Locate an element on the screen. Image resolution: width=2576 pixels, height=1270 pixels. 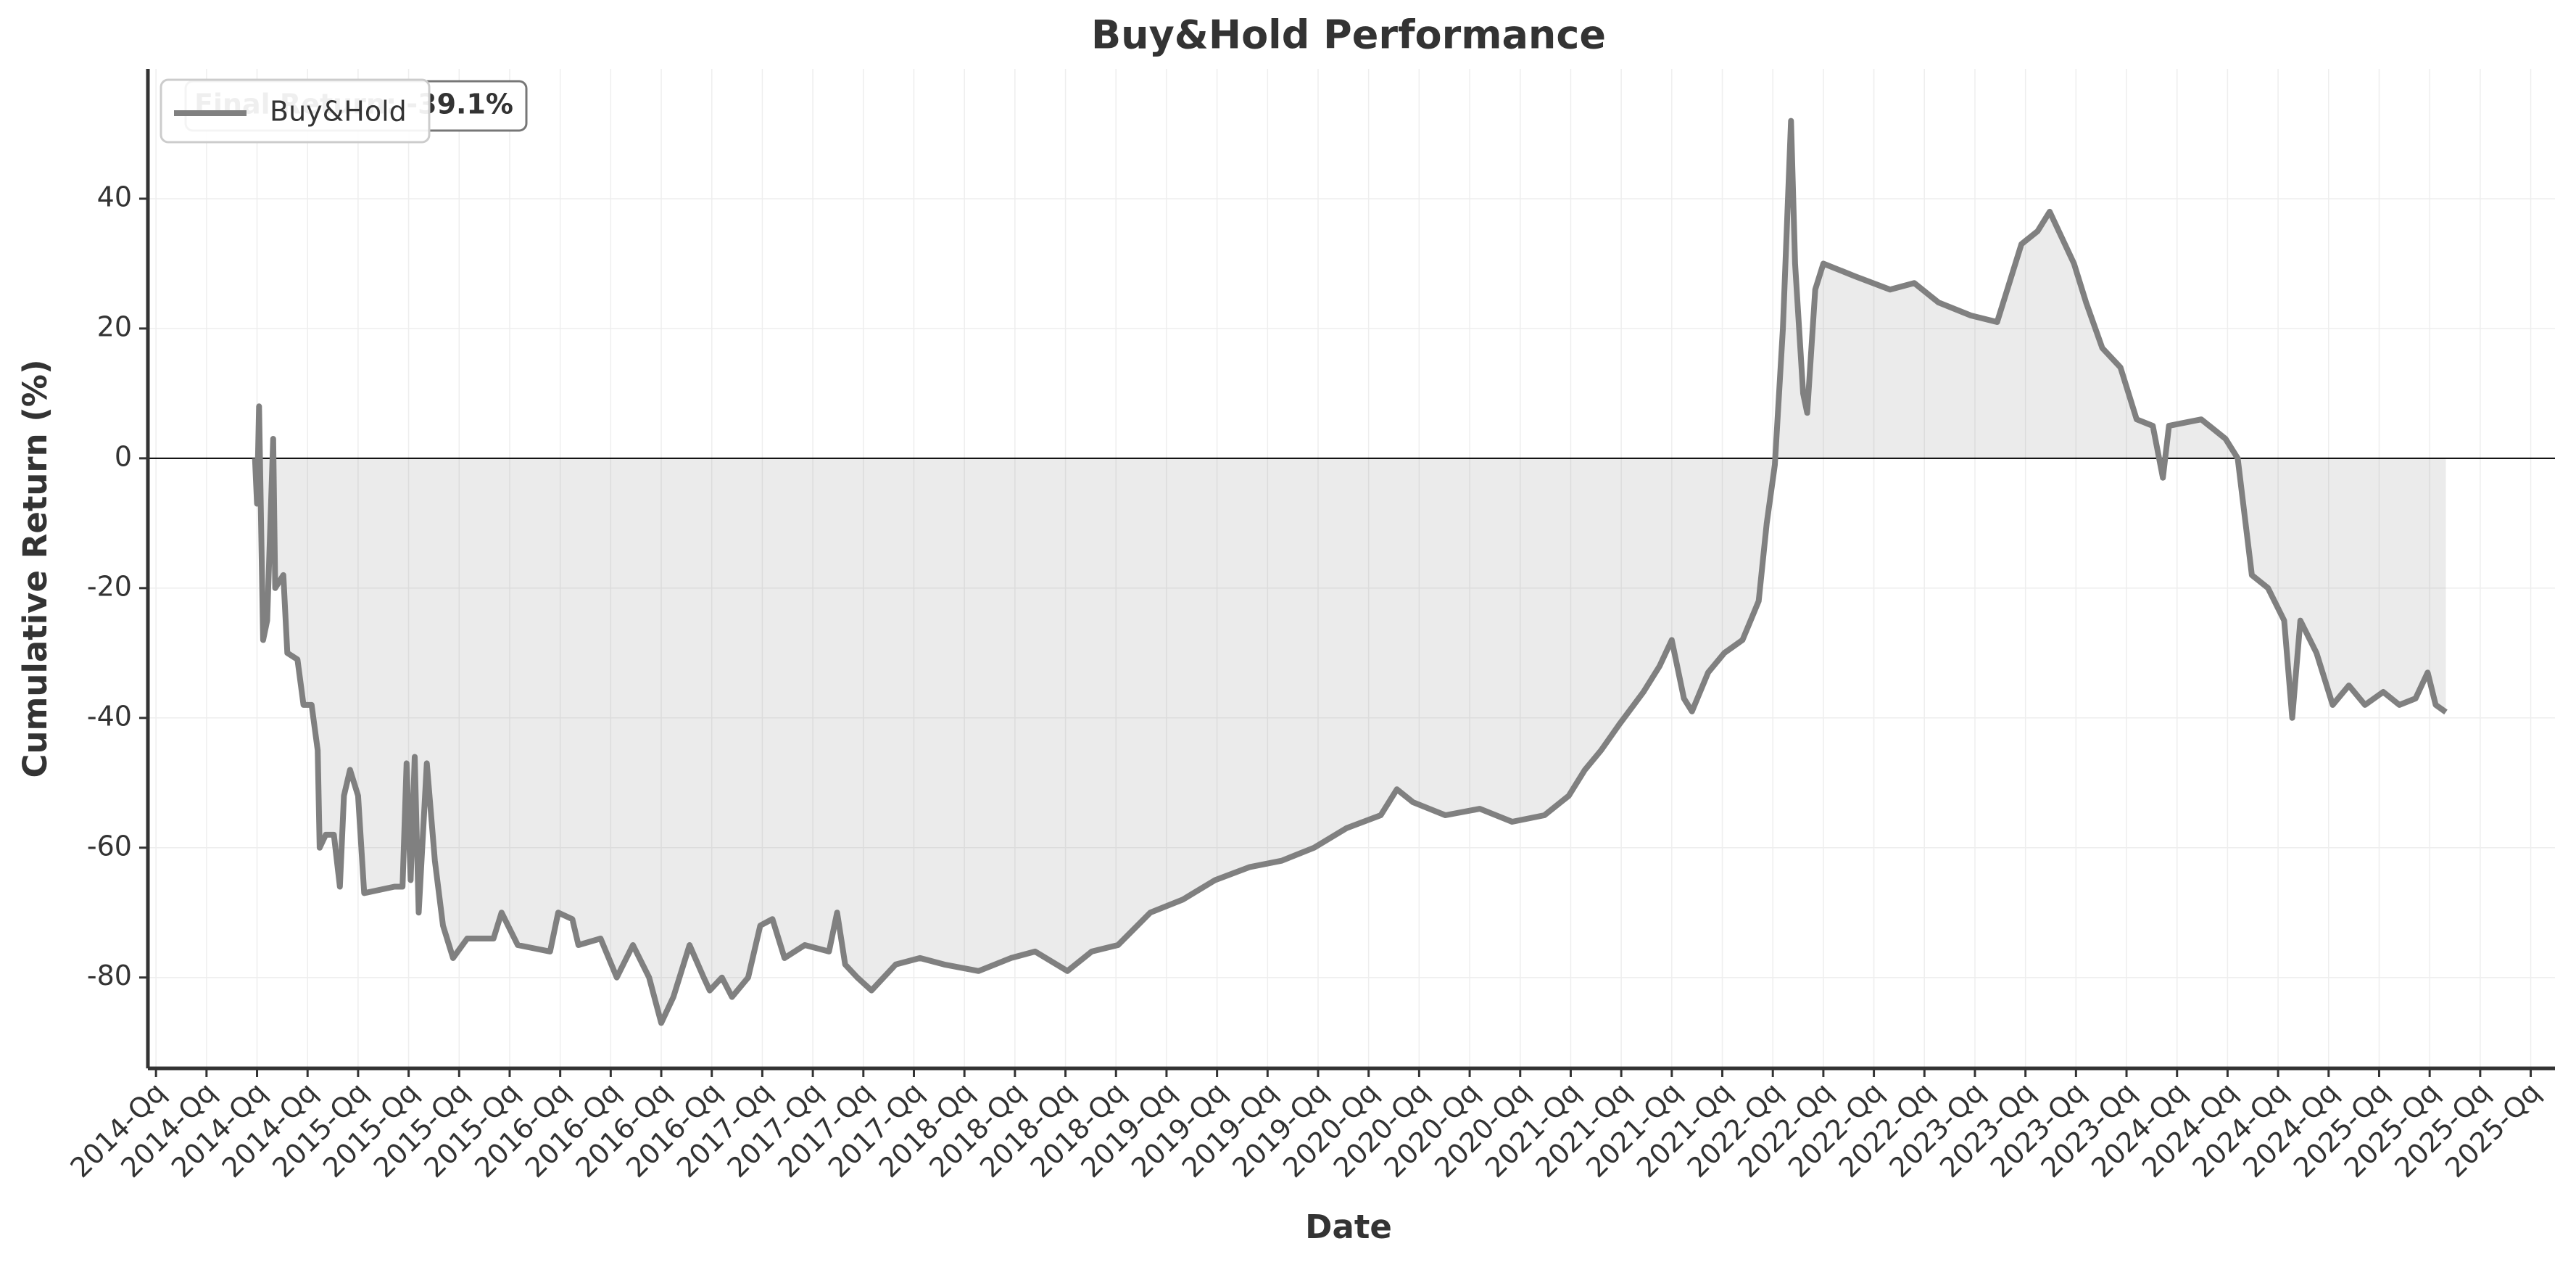
y-tick-label: 0 is located at coordinates (123, 456).